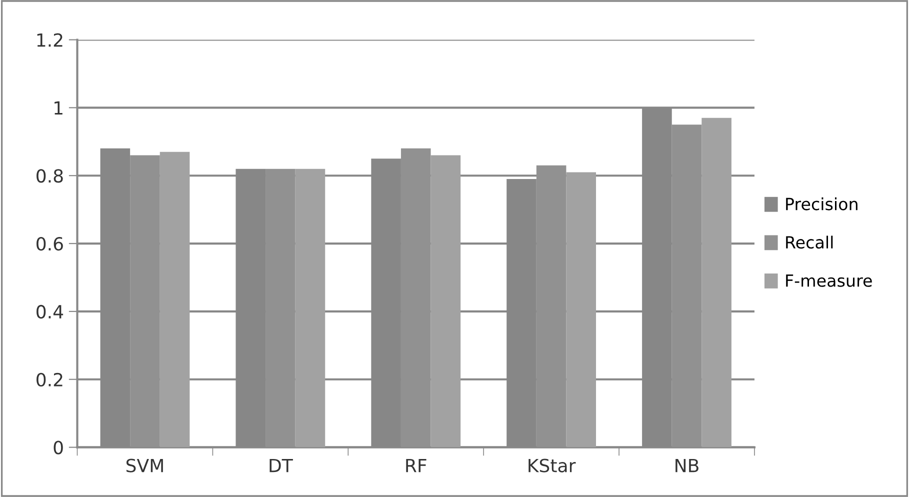 The width and height of the screenshot is (909, 497). I want to click on x-tick-label: DT, so click(281, 465).